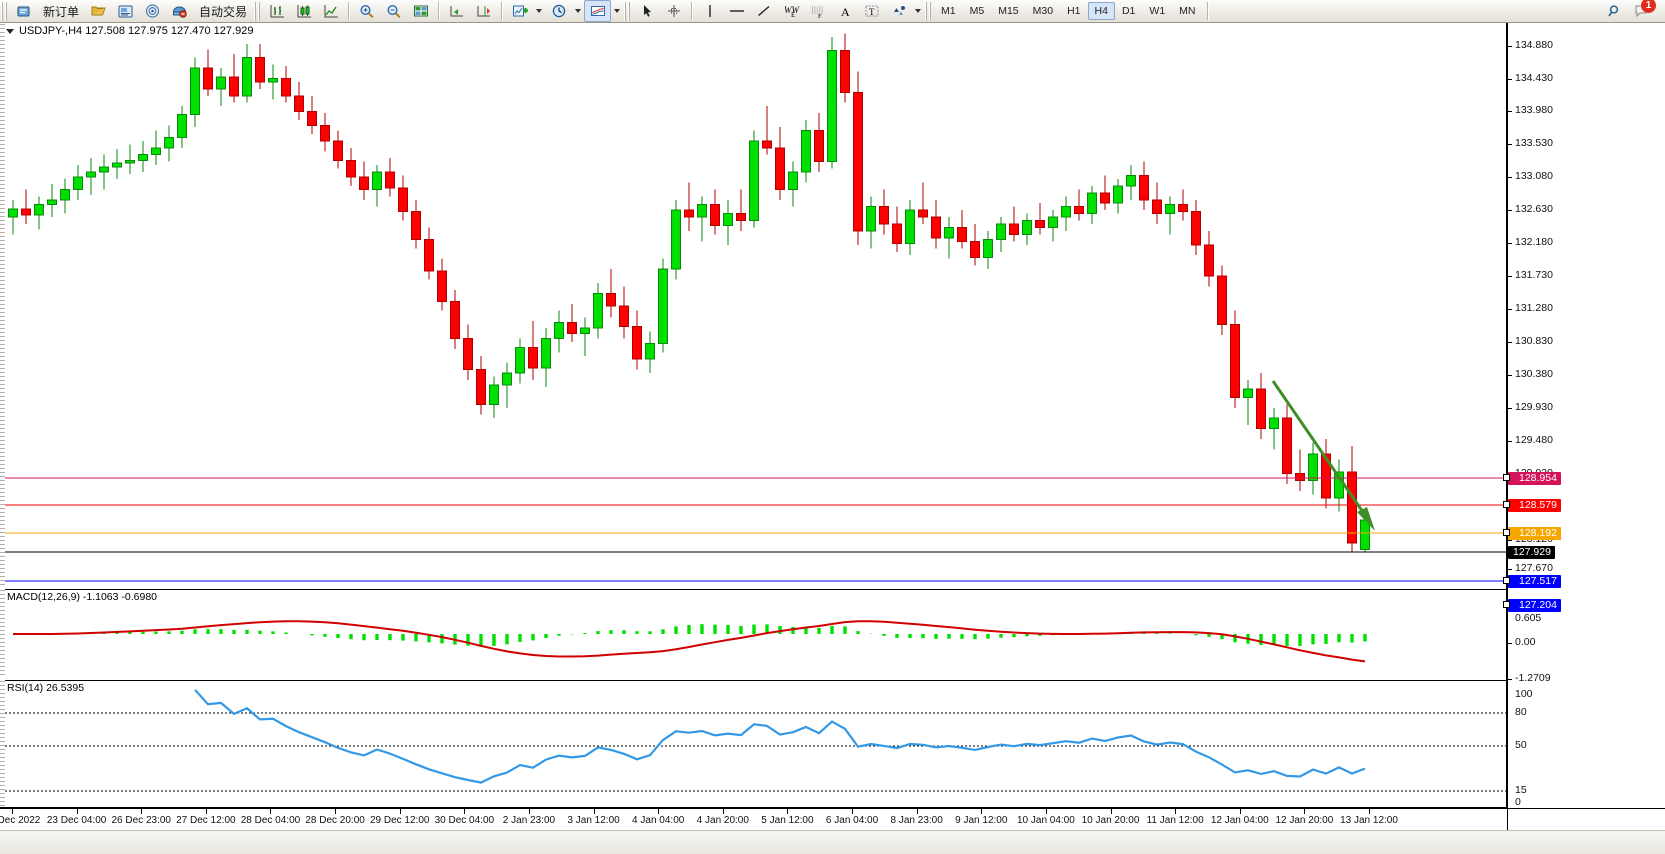 This screenshot has height=854, width=1665. What do you see at coordinates (2, 743) in the screenshot?
I see `rsi-pane-grip` at bounding box center [2, 743].